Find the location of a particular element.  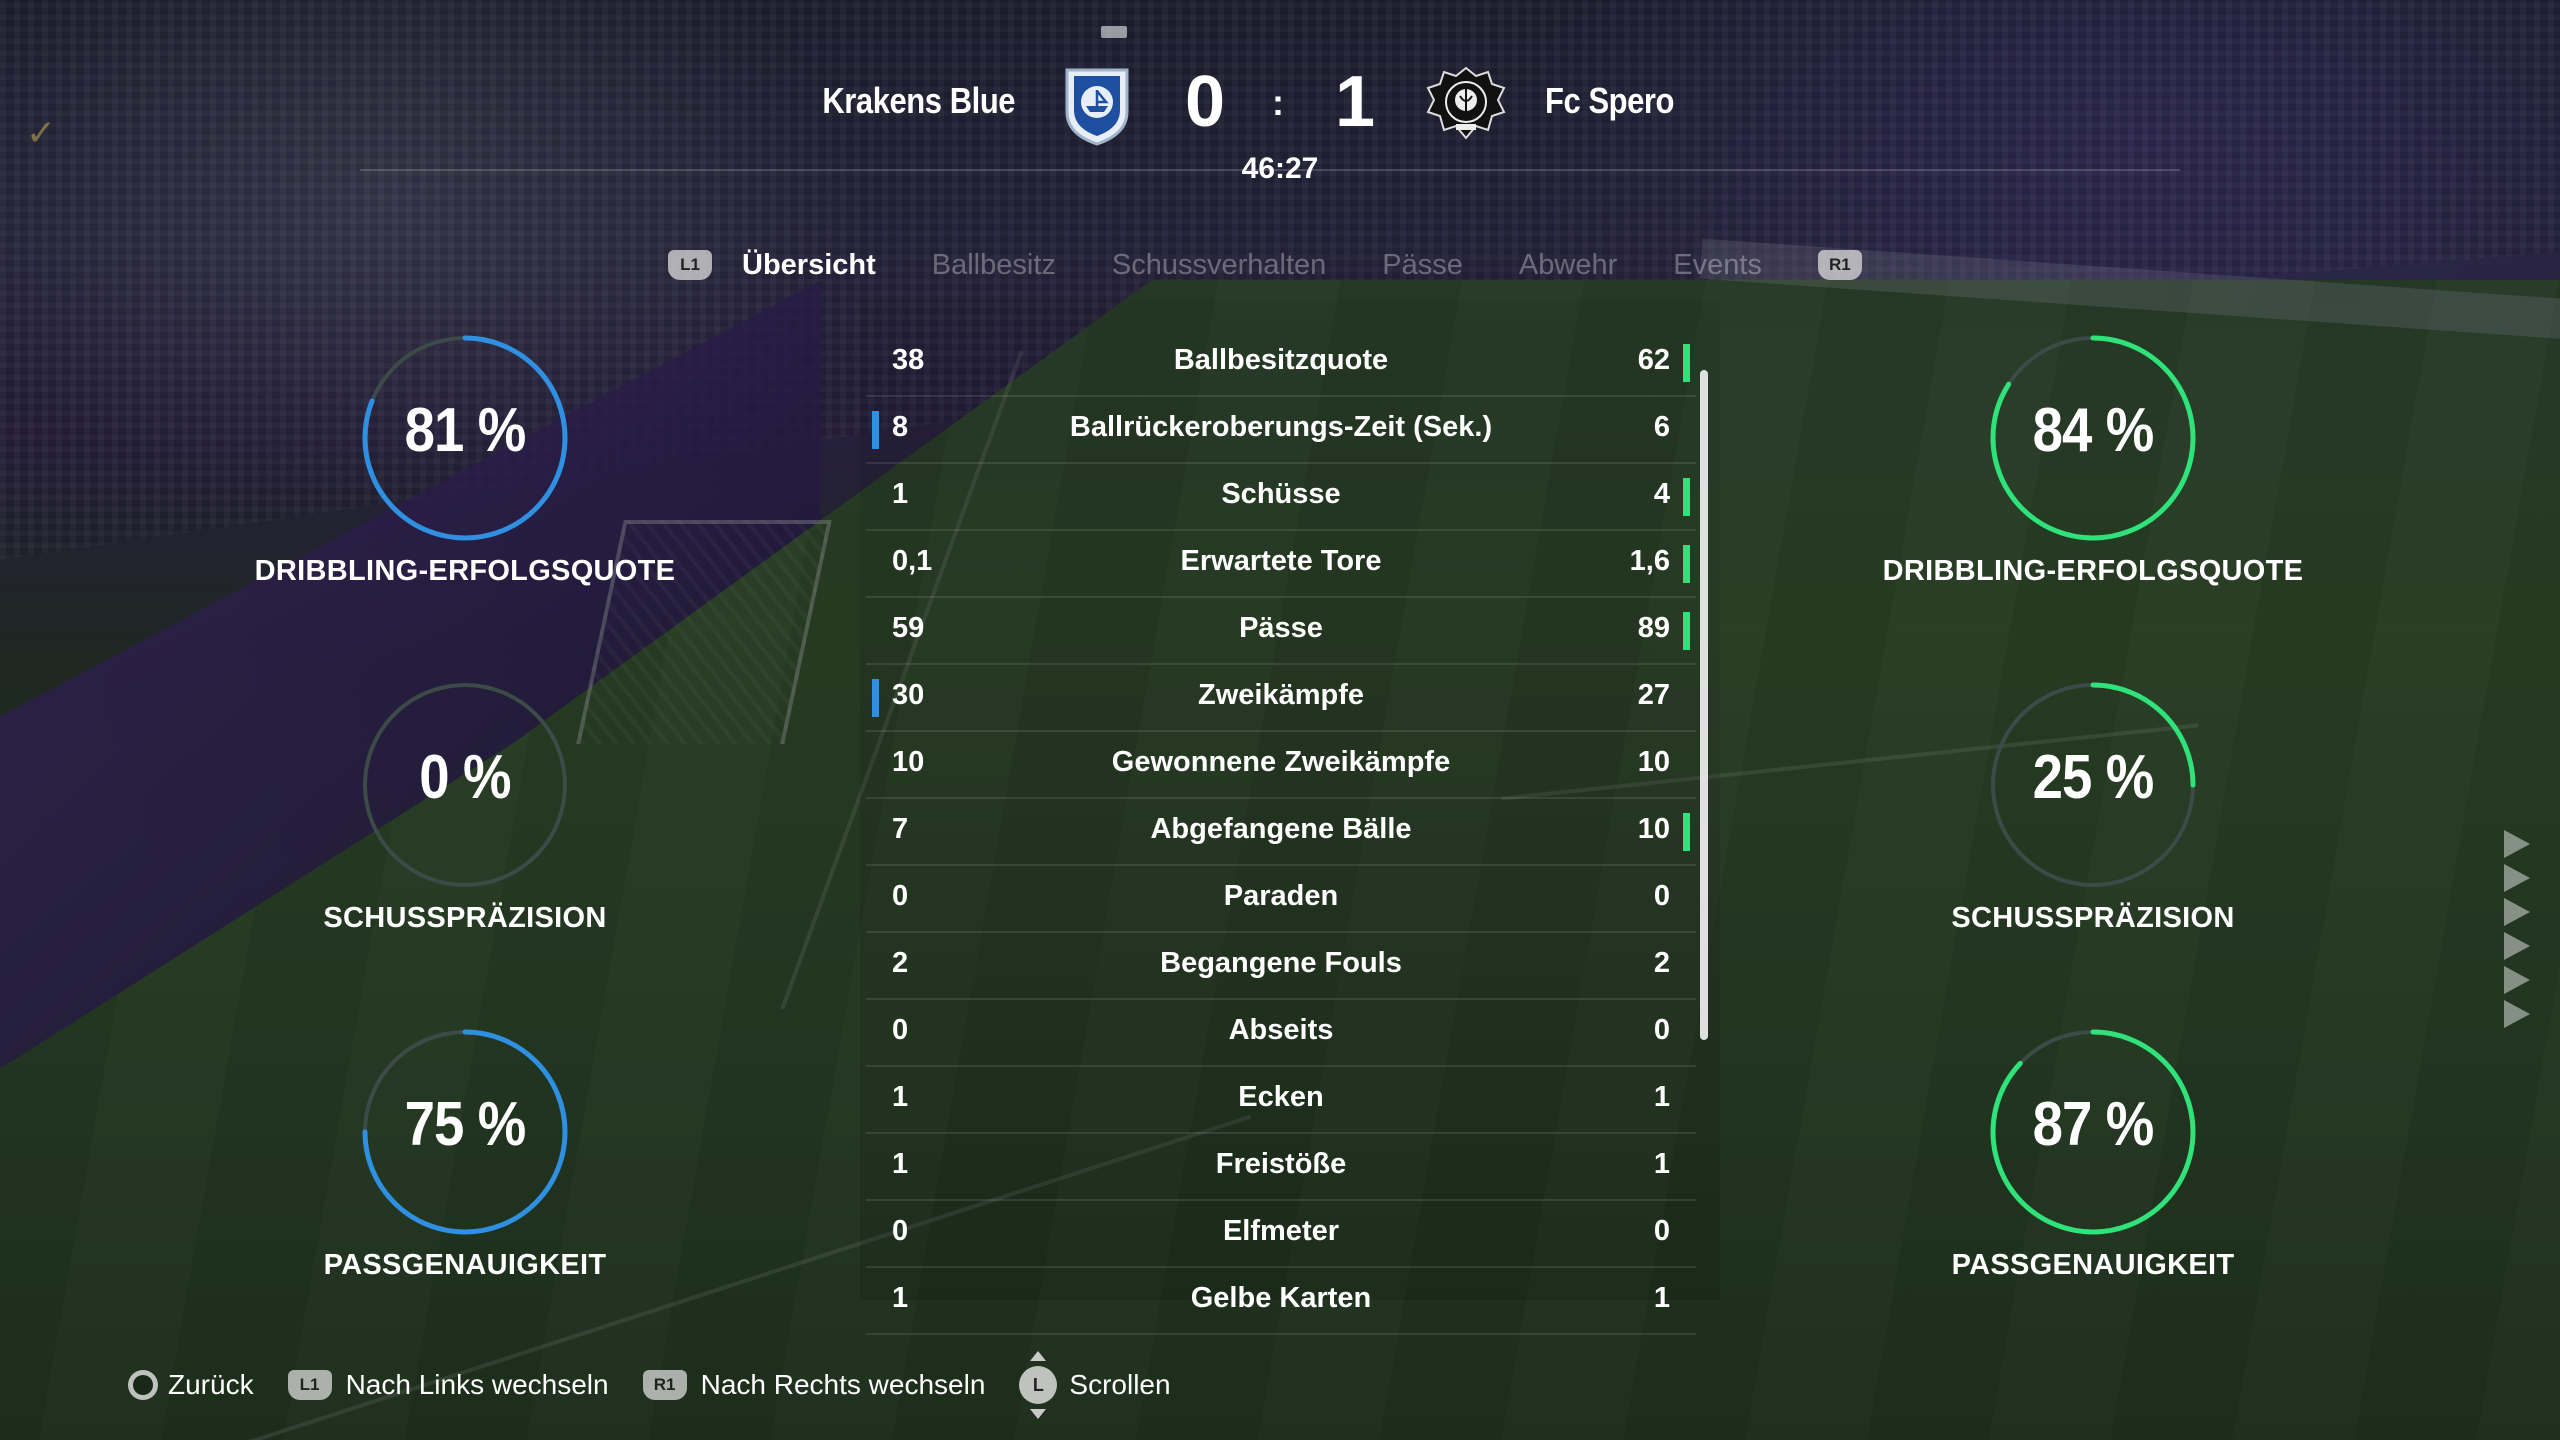

stat-home-value: 7 is located at coordinates (900, 829).